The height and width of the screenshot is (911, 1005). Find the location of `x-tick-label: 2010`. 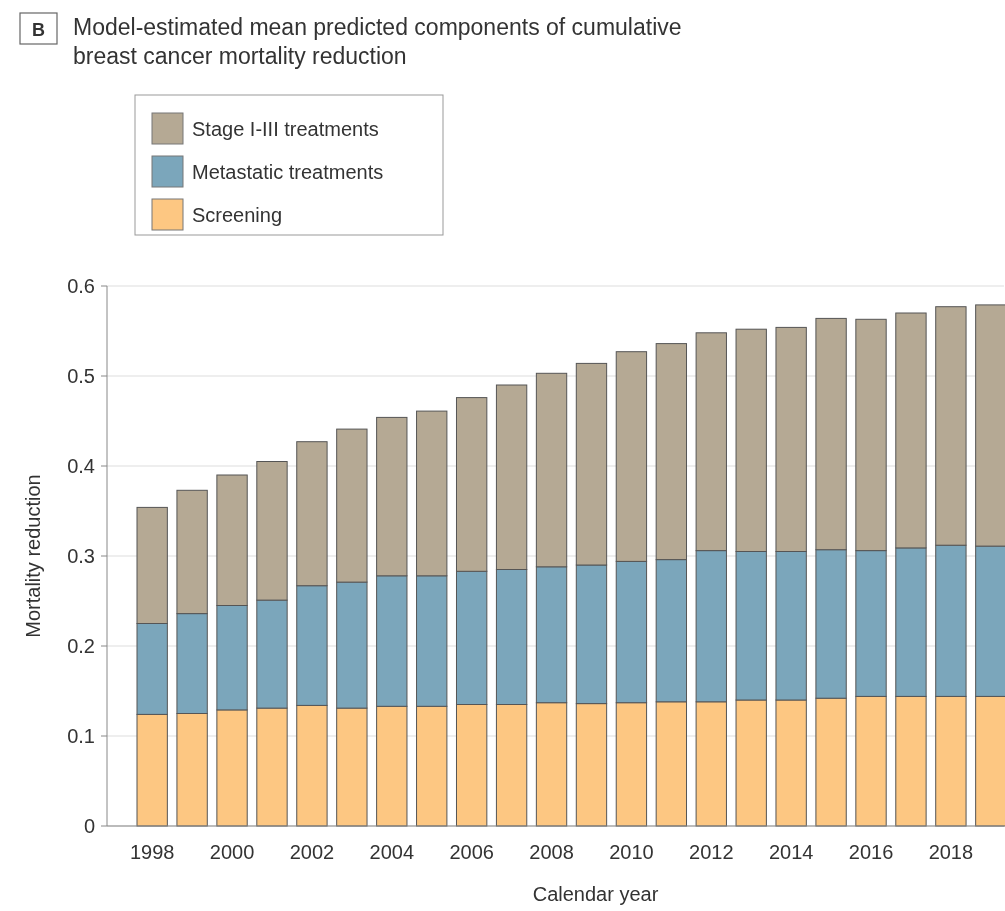

x-tick-label: 2010 is located at coordinates (631, 852).